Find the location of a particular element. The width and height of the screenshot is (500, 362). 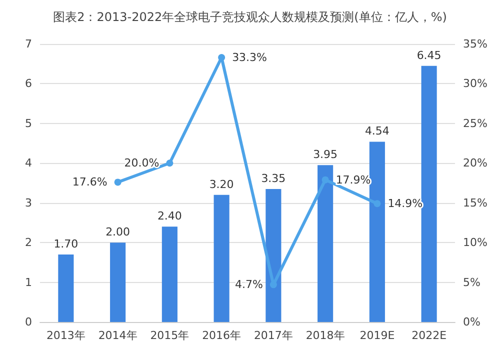

x-tick-label: 2017年 is located at coordinates (273, 335).